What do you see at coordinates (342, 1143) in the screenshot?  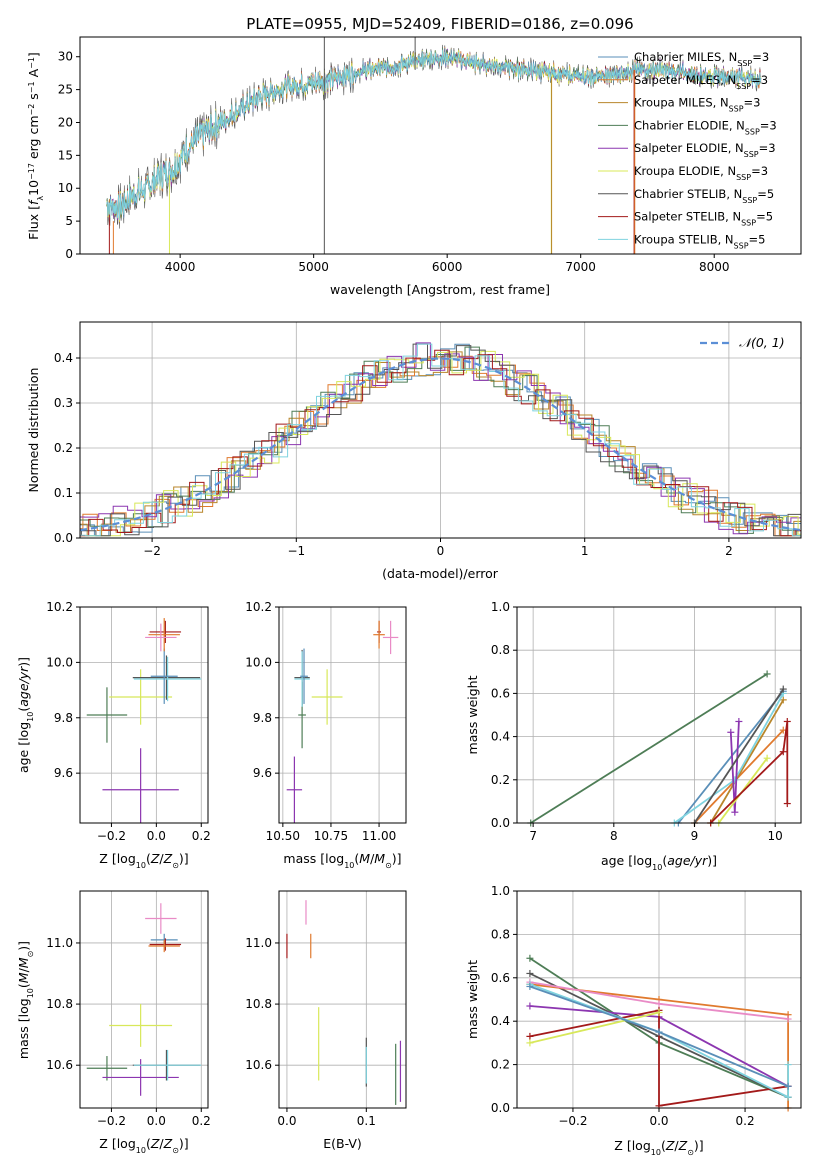 I see `x-axis-label: E(B-V)` at bounding box center [342, 1143].